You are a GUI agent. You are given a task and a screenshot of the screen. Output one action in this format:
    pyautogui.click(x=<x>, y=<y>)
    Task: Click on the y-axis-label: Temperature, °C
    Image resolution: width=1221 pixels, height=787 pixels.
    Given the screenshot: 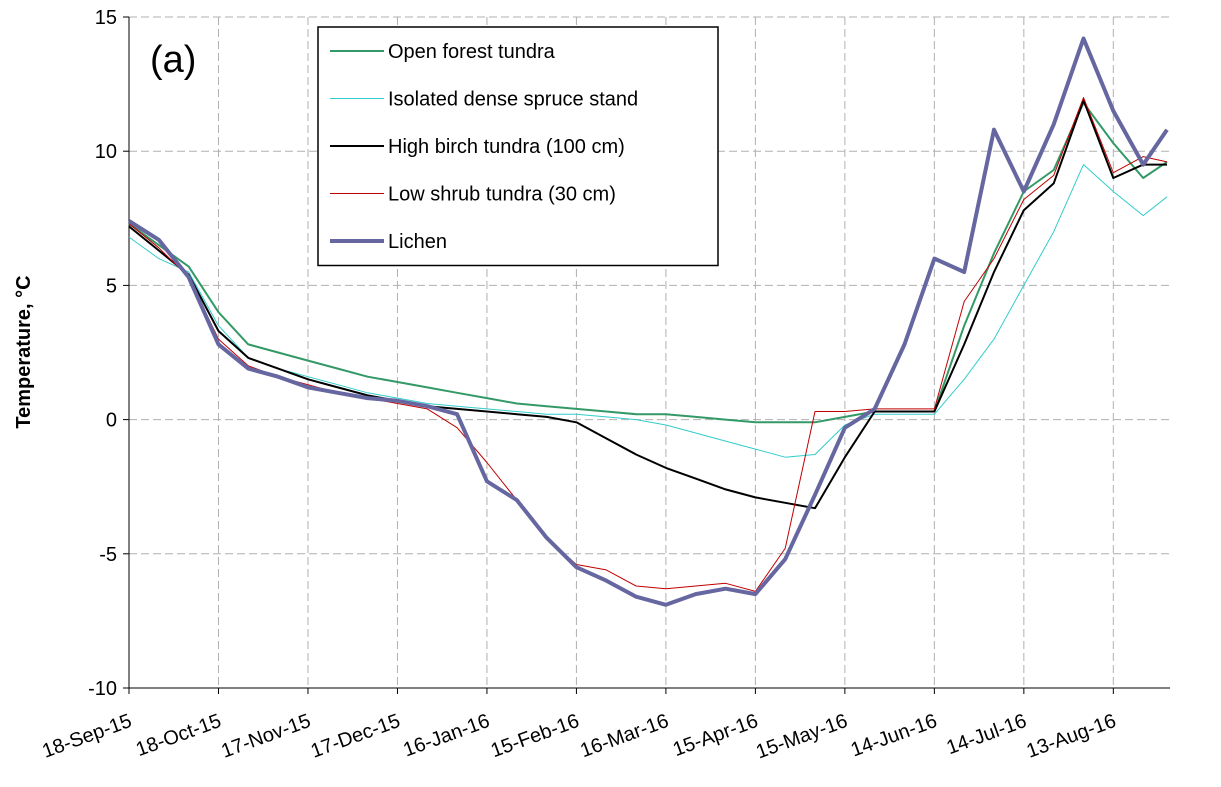 What is the action you would take?
    pyautogui.click(x=24, y=351)
    